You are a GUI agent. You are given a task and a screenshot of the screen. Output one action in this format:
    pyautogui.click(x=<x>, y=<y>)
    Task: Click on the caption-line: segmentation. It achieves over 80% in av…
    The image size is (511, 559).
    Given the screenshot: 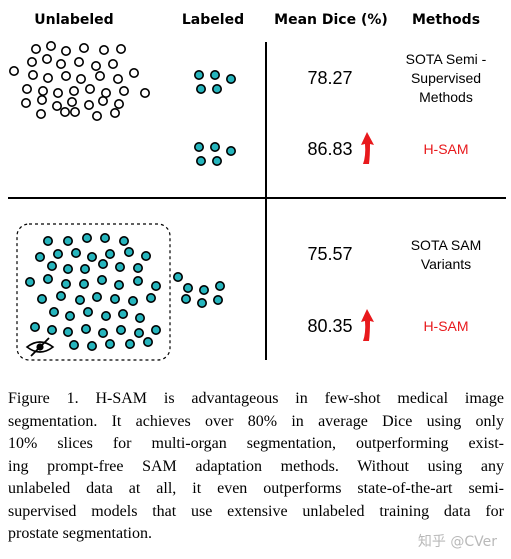 What is the action you would take?
    pyautogui.click(x=256, y=421)
    